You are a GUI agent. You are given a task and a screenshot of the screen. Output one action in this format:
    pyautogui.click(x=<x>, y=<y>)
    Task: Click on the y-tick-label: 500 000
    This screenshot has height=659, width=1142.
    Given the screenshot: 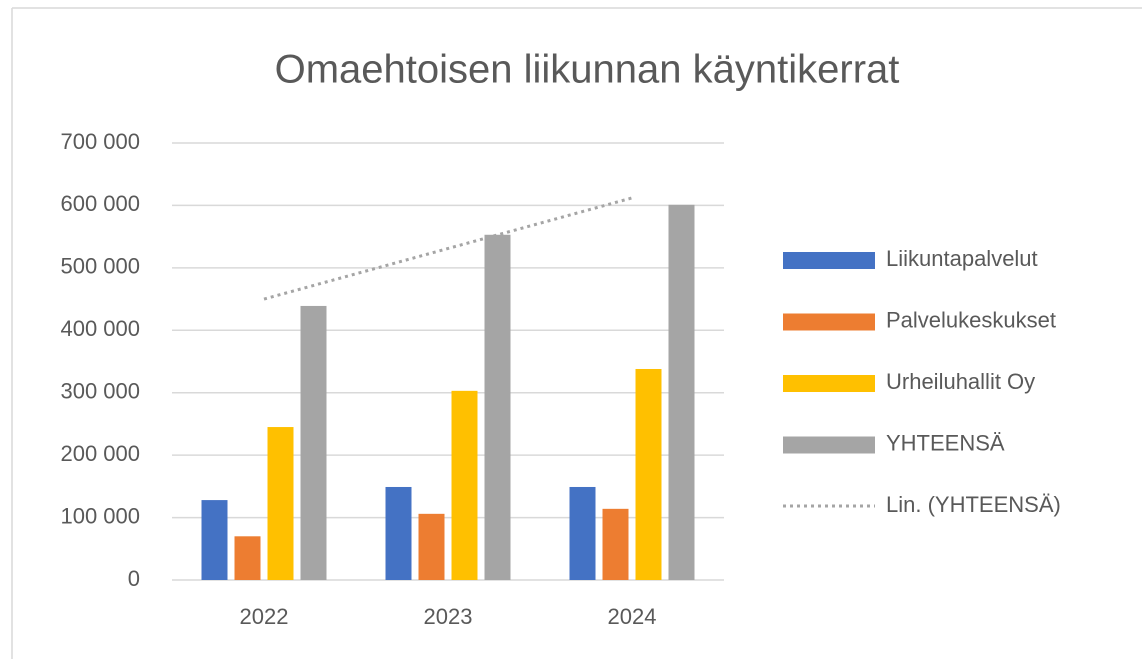 What is the action you would take?
    pyautogui.click(x=100, y=266)
    